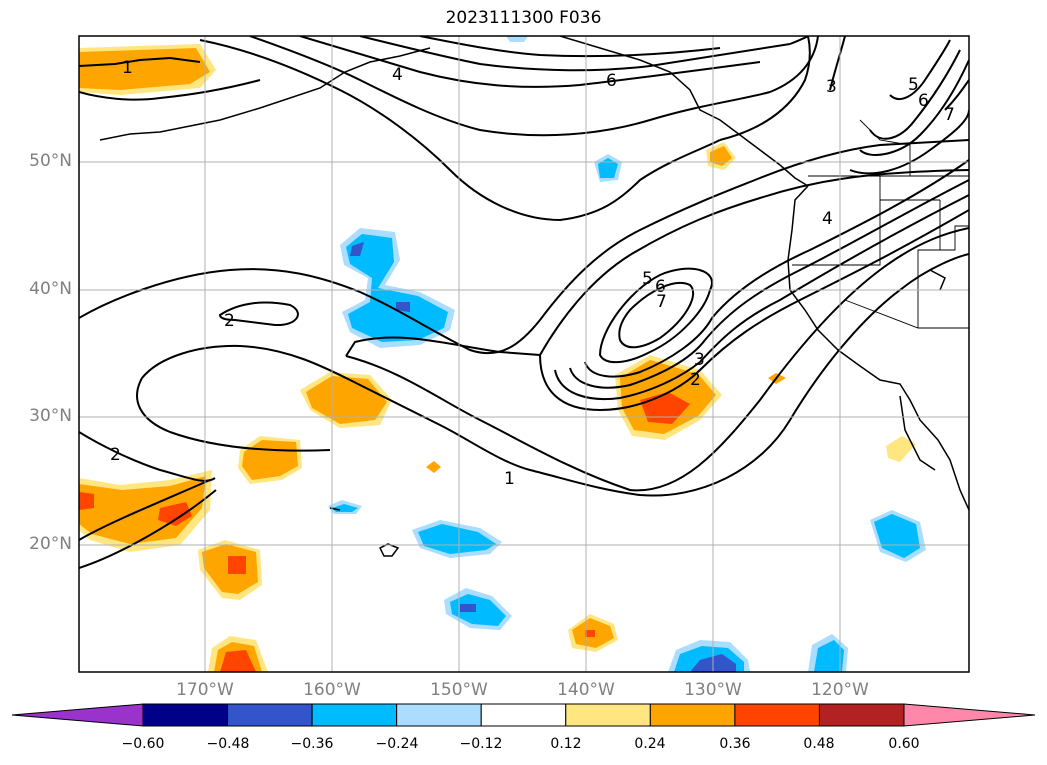  Describe the element at coordinates (566, 744) in the screenshot. I see `colorbar-tick-label: 0.12` at that location.